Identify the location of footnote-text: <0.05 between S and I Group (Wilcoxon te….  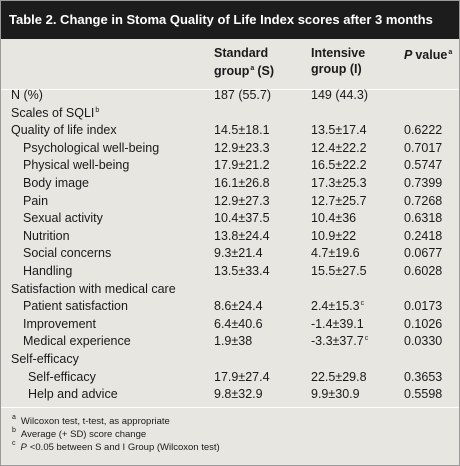
(124, 447).